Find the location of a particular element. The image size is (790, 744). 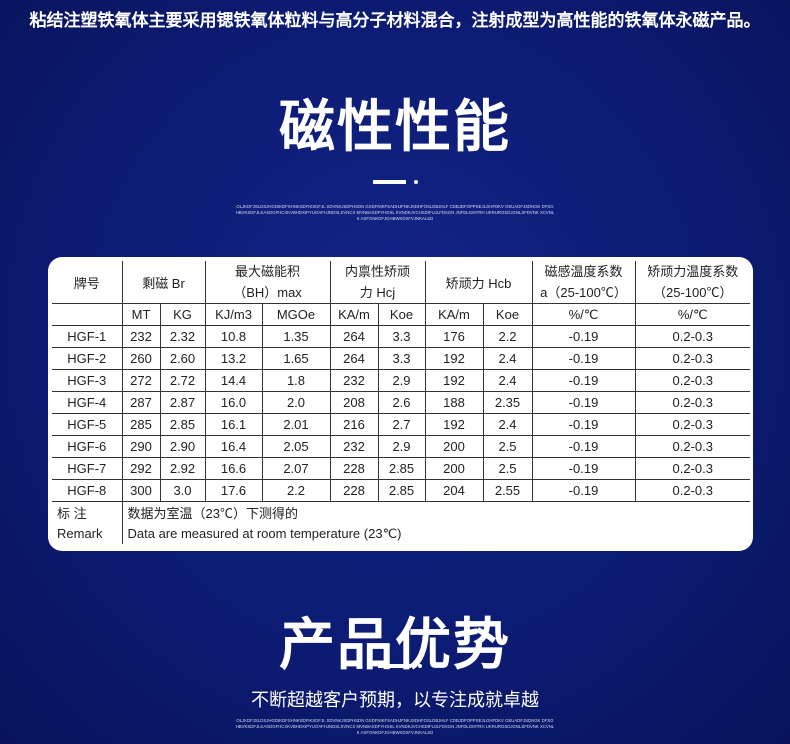

value-cell: 292 is located at coordinates (141, 468).